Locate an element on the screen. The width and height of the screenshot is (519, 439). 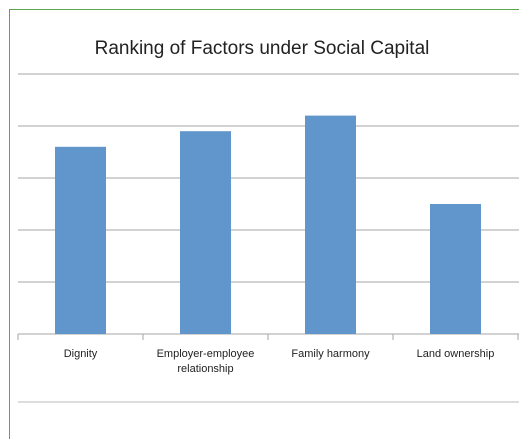
x-tick-label: Dignity is located at coordinates (80, 354).